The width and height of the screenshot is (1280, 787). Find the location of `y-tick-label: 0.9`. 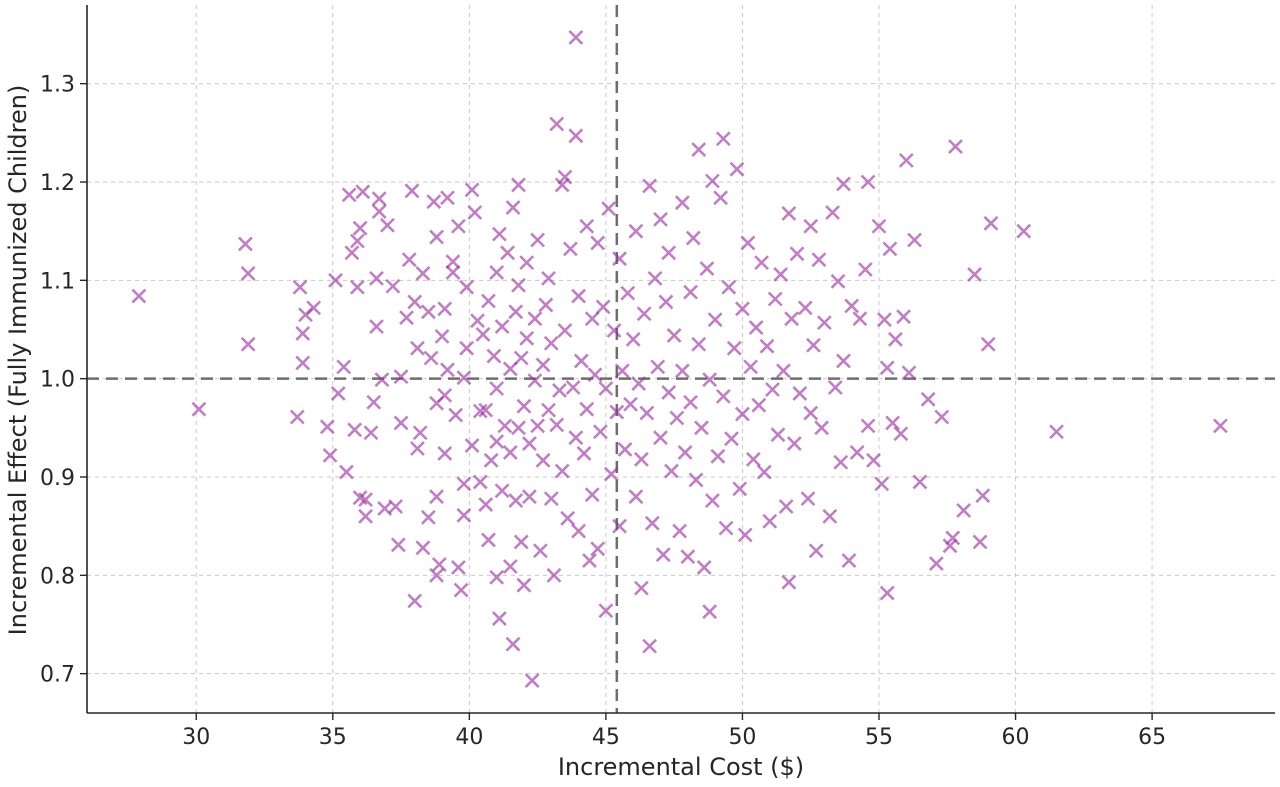

y-tick-label: 0.9 is located at coordinates (57, 478).